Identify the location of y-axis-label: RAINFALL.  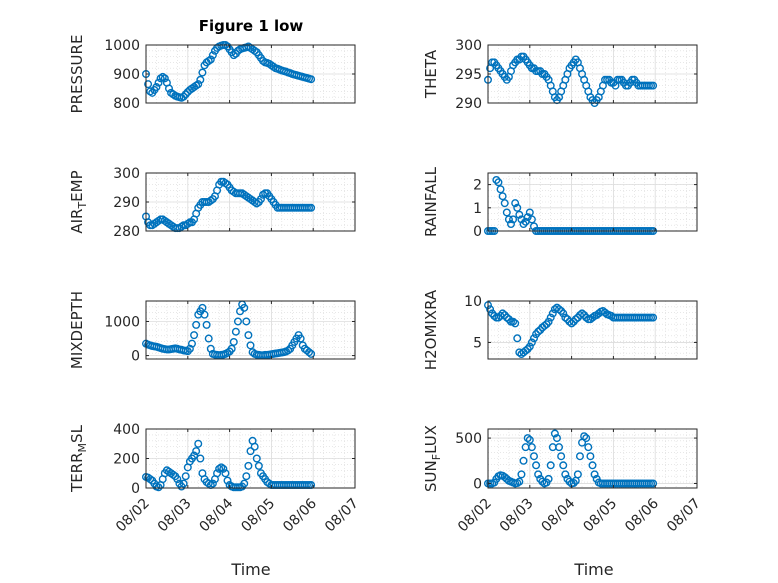
(431, 201).